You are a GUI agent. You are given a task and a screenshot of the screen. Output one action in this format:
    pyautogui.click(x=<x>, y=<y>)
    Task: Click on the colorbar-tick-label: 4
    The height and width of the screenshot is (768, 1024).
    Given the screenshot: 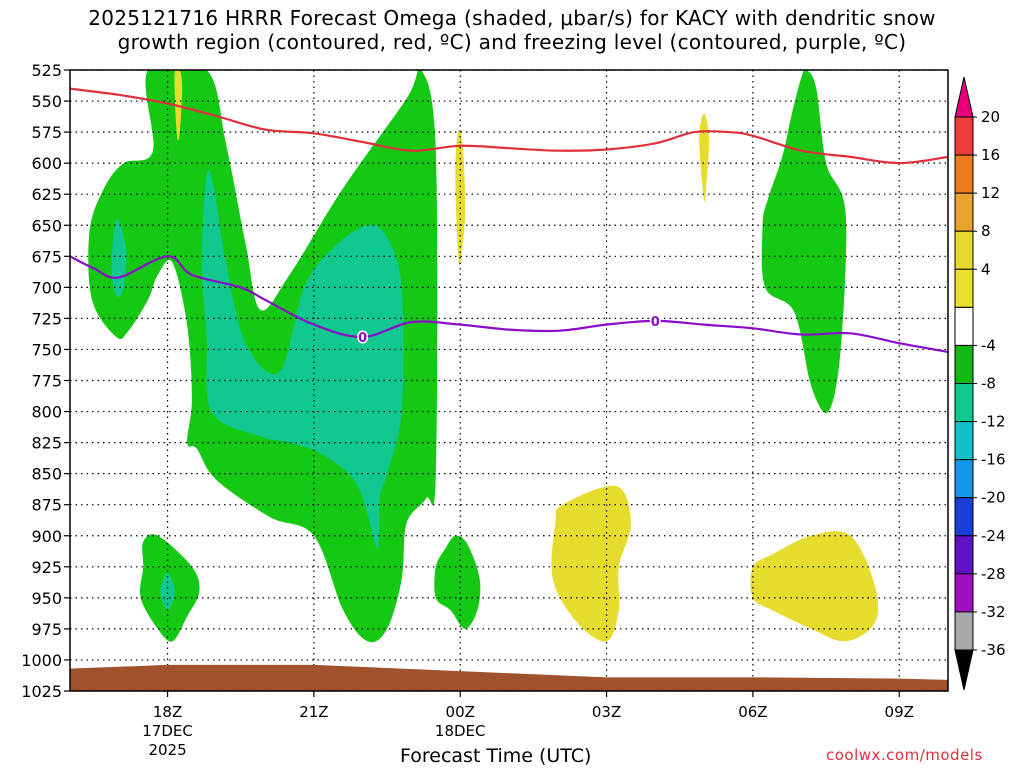 What is the action you would take?
    pyautogui.click(x=986, y=269)
    